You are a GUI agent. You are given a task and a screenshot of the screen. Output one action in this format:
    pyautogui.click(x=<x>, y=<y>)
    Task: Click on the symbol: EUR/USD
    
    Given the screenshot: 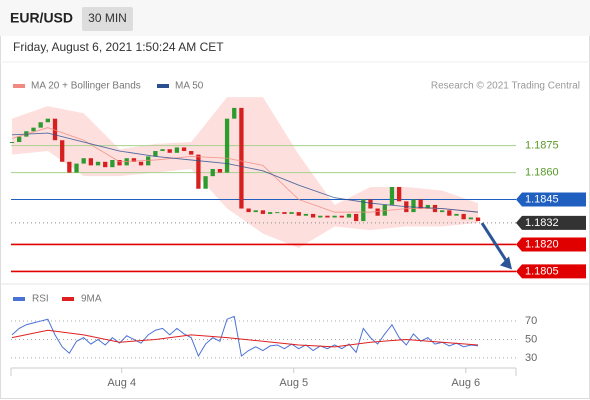 What is the action you would take?
    pyautogui.click(x=41, y=18)
    